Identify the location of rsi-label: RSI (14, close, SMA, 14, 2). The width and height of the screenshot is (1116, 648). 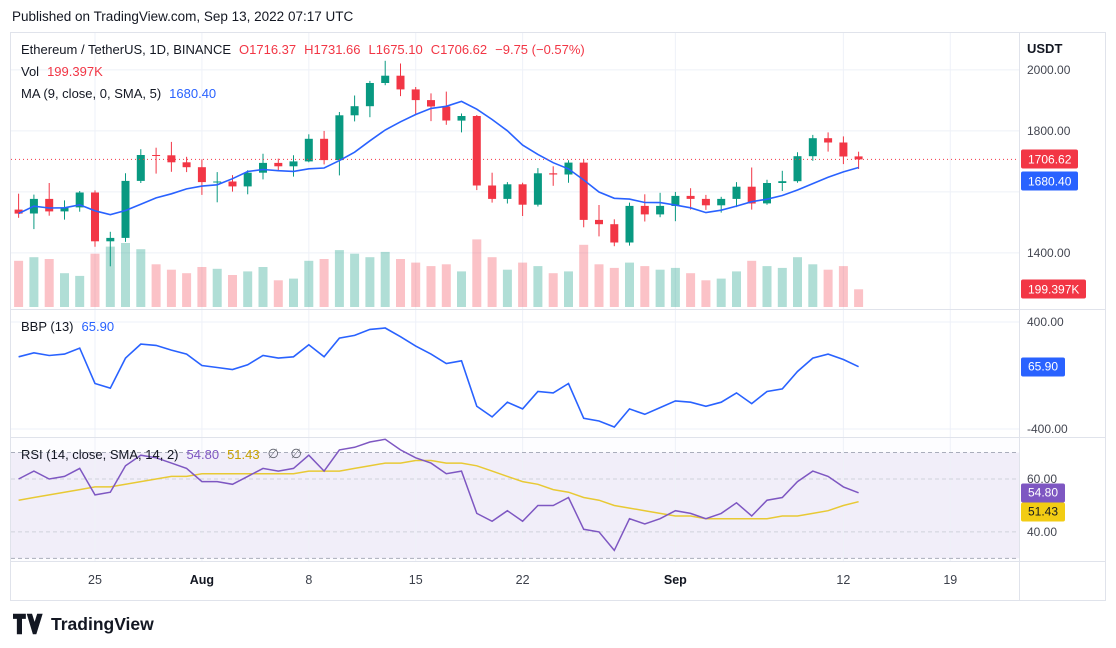
(100, 454).